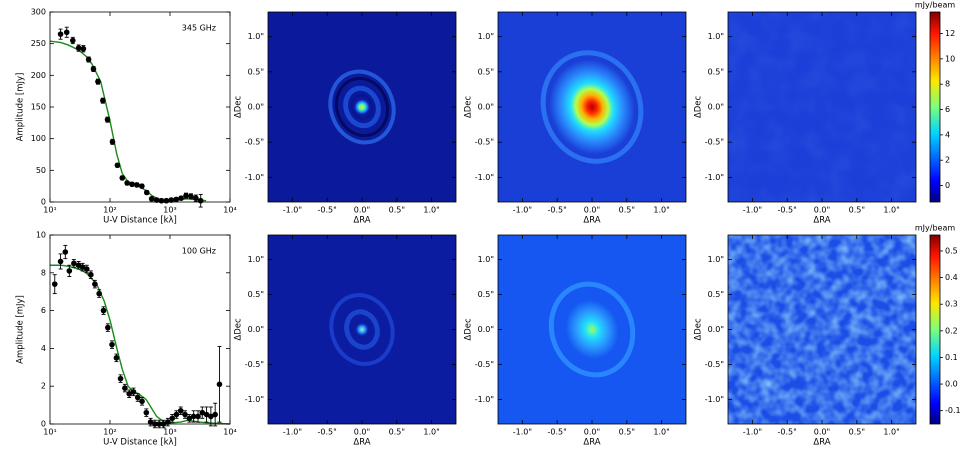  I want to click on core, so click(362, 329).